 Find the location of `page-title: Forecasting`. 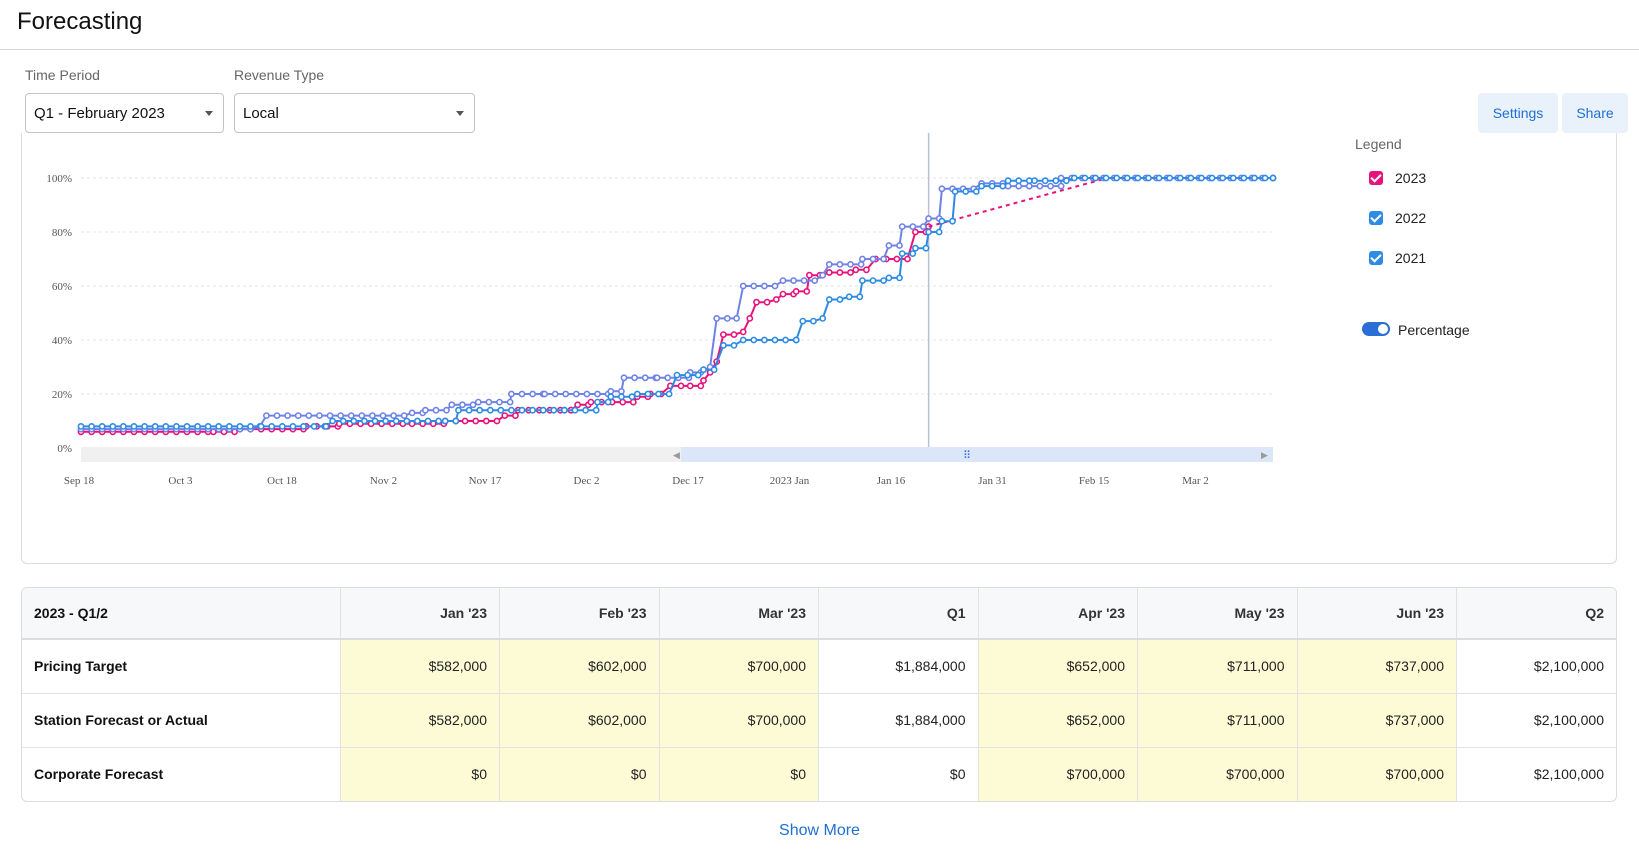

page-title: Forecasting is located at coordinates (80, 21).